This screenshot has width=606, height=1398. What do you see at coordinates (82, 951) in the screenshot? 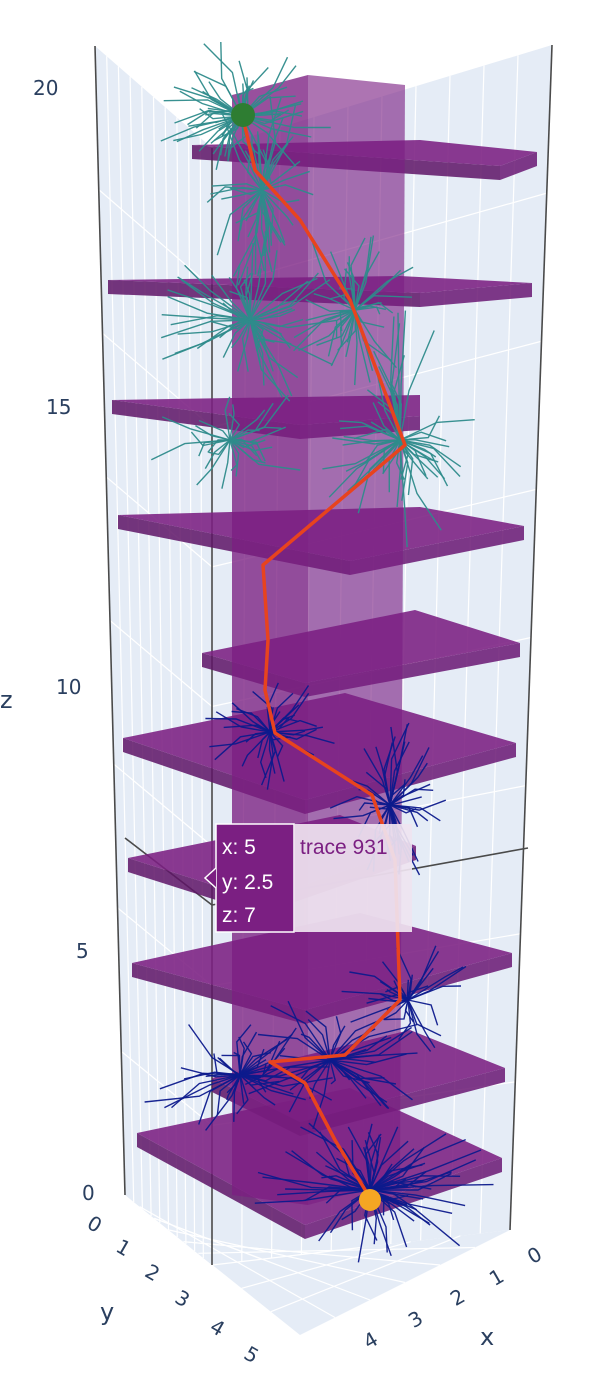
I see `z-tick-label: 5` at bounding box center [82, 951].